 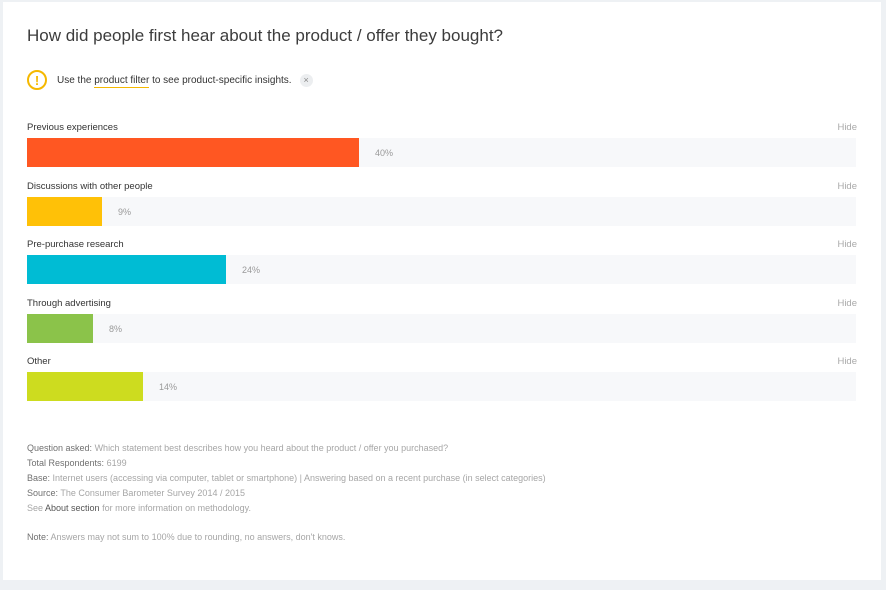 I want to click on chart-row: Discussions with other people Hide 9%, so click(x=442, y=208).